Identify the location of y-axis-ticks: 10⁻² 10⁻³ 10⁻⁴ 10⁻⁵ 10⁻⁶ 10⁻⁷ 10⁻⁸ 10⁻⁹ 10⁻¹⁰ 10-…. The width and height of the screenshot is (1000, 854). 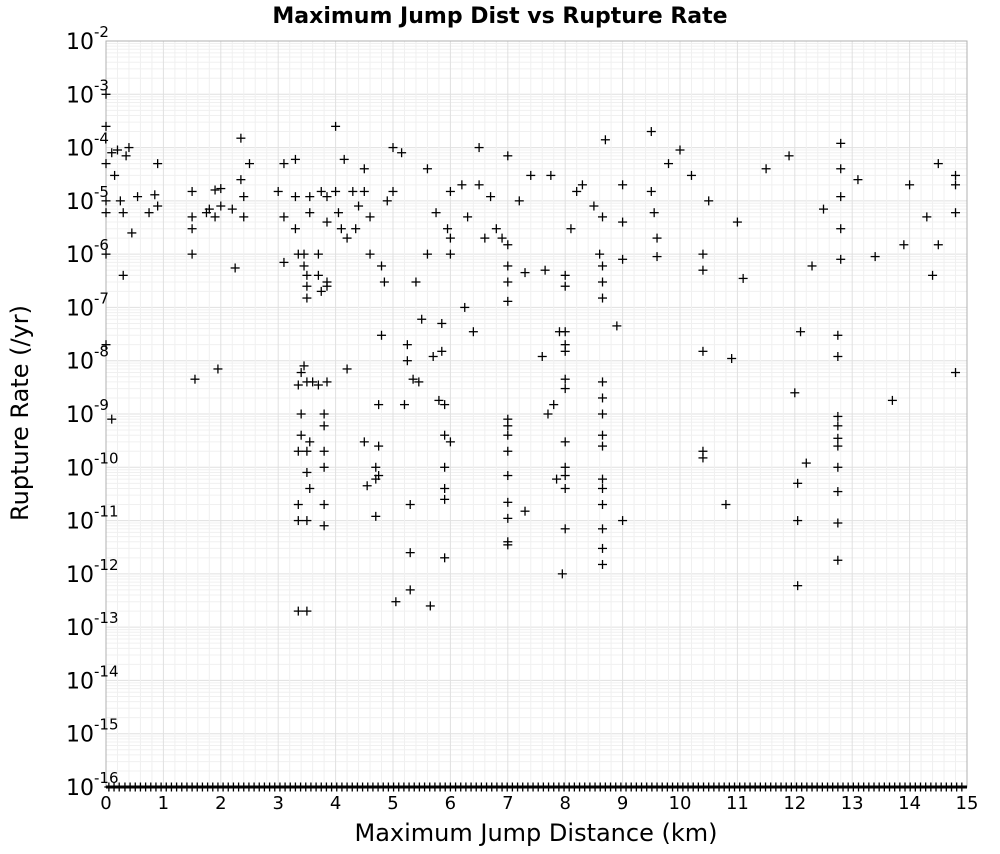
(92, 412).